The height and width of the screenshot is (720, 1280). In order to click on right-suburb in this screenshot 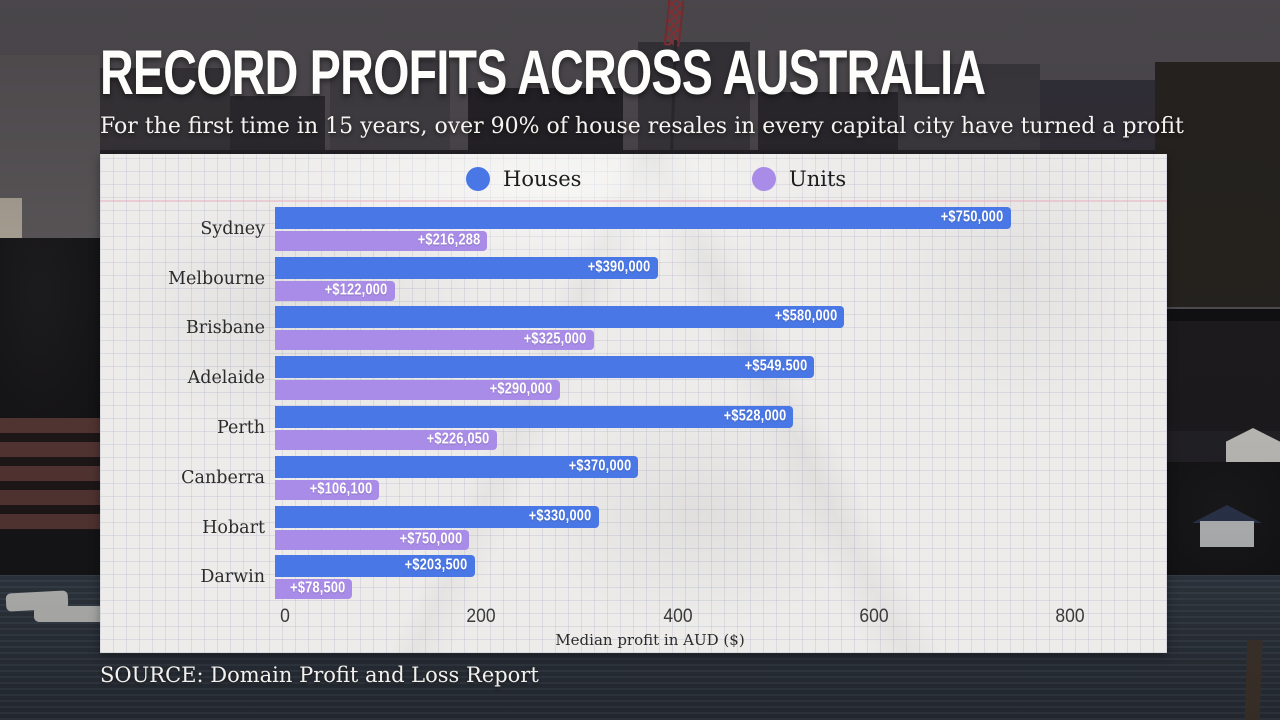, I will do `click(1217, 376)`.